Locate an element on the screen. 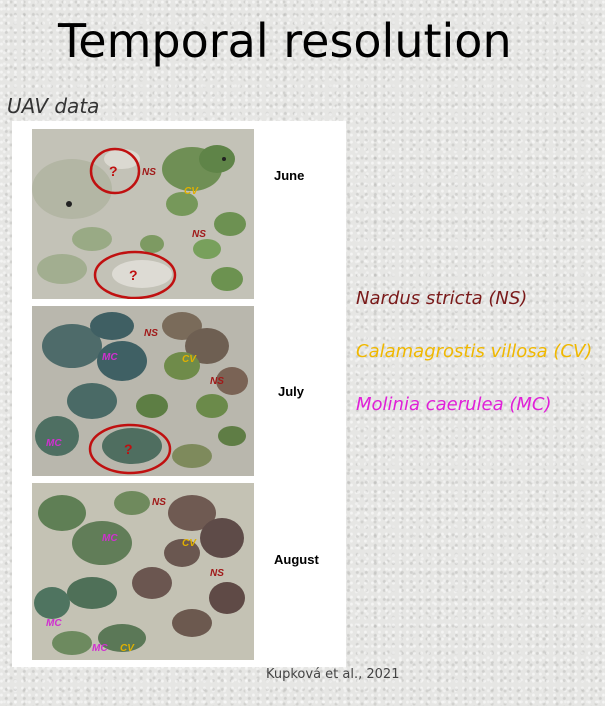 The height and width of the screenshot is (706, 605). slide-subtitle: UAV data is located at coordinates (53, 106).